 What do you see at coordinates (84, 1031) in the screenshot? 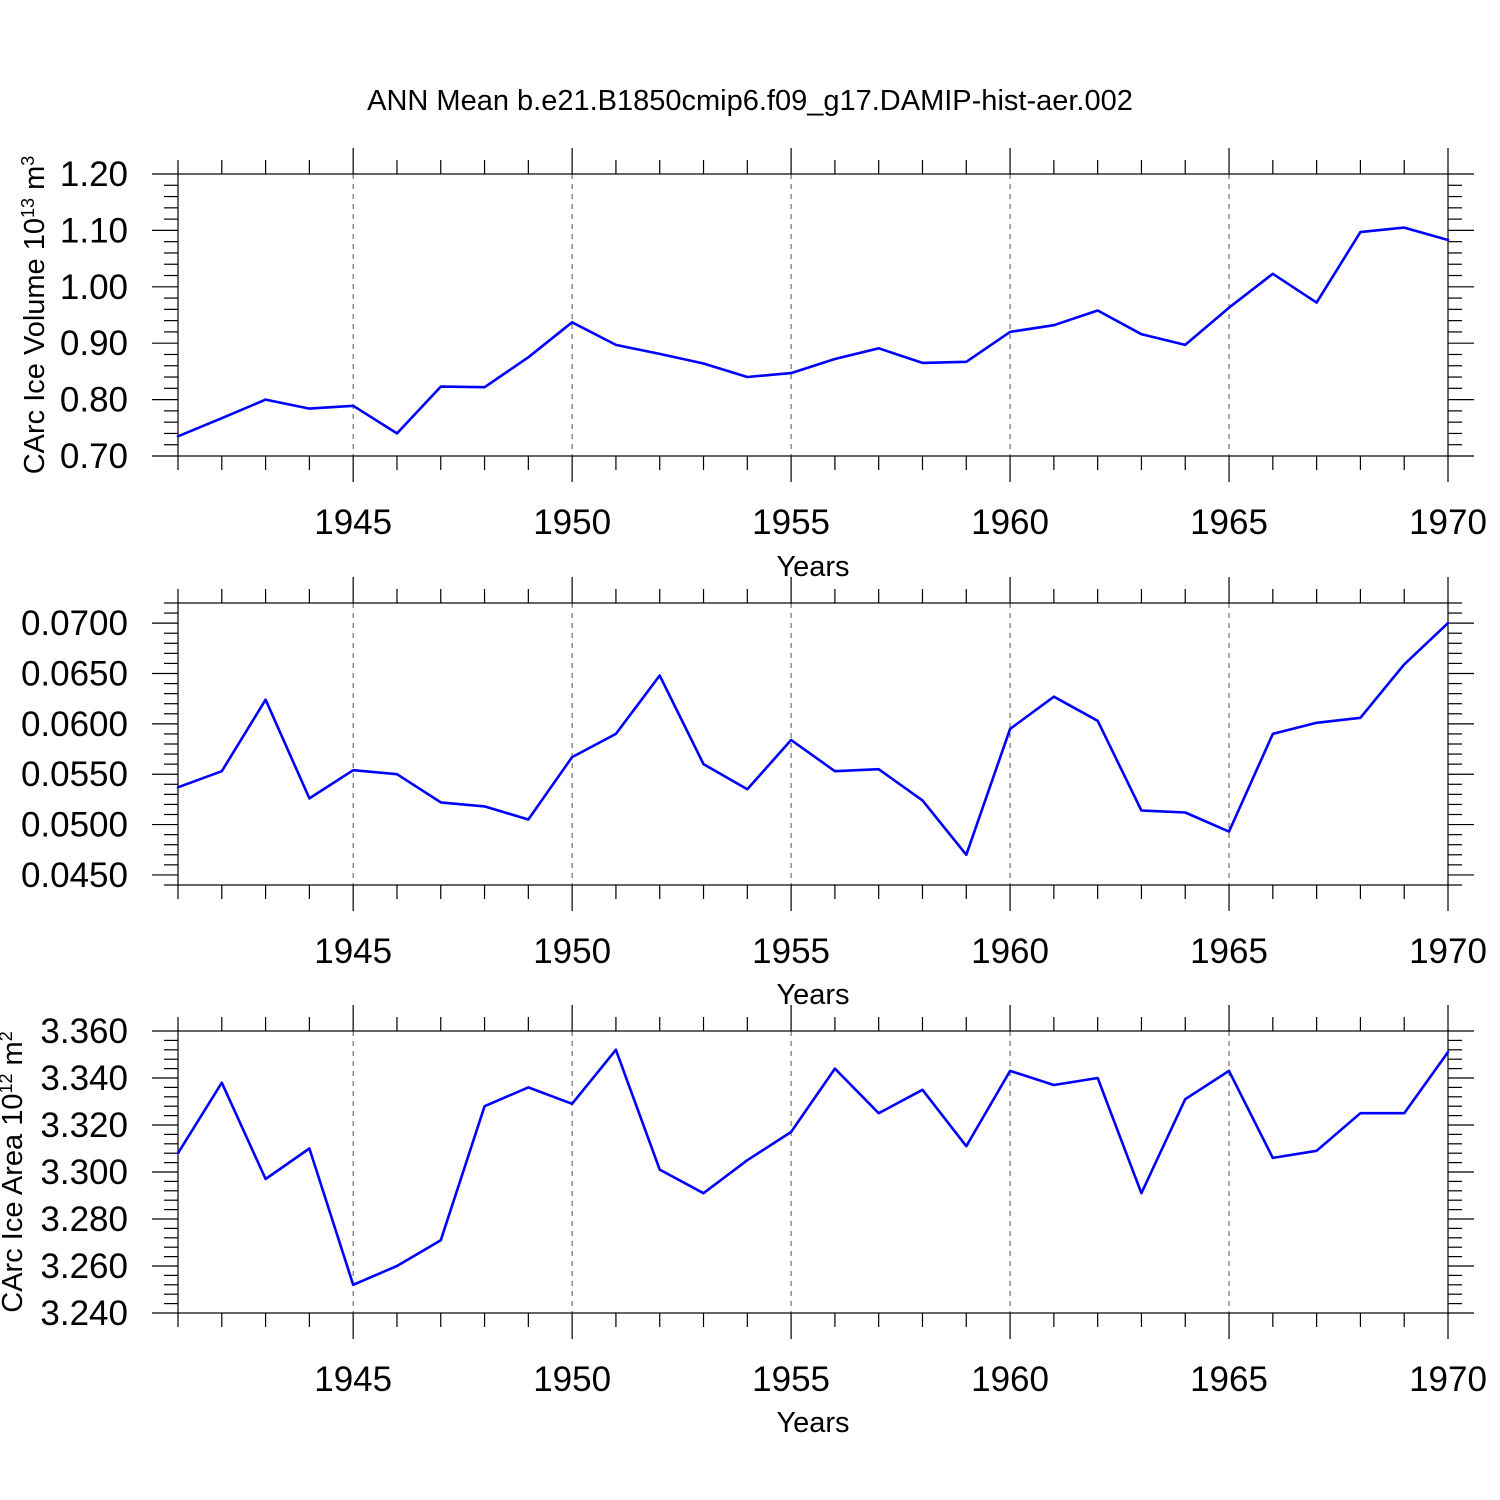
I see `y-tick-label: 3.360` at bounding box center [84, 1031].